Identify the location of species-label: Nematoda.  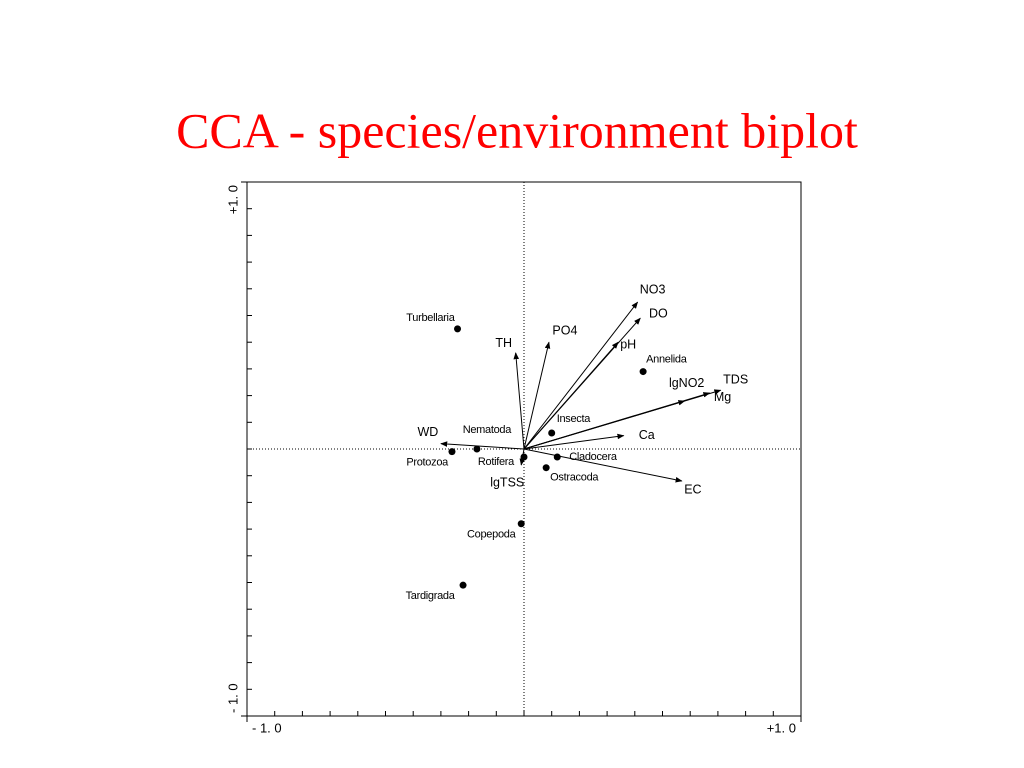
(488, 430).